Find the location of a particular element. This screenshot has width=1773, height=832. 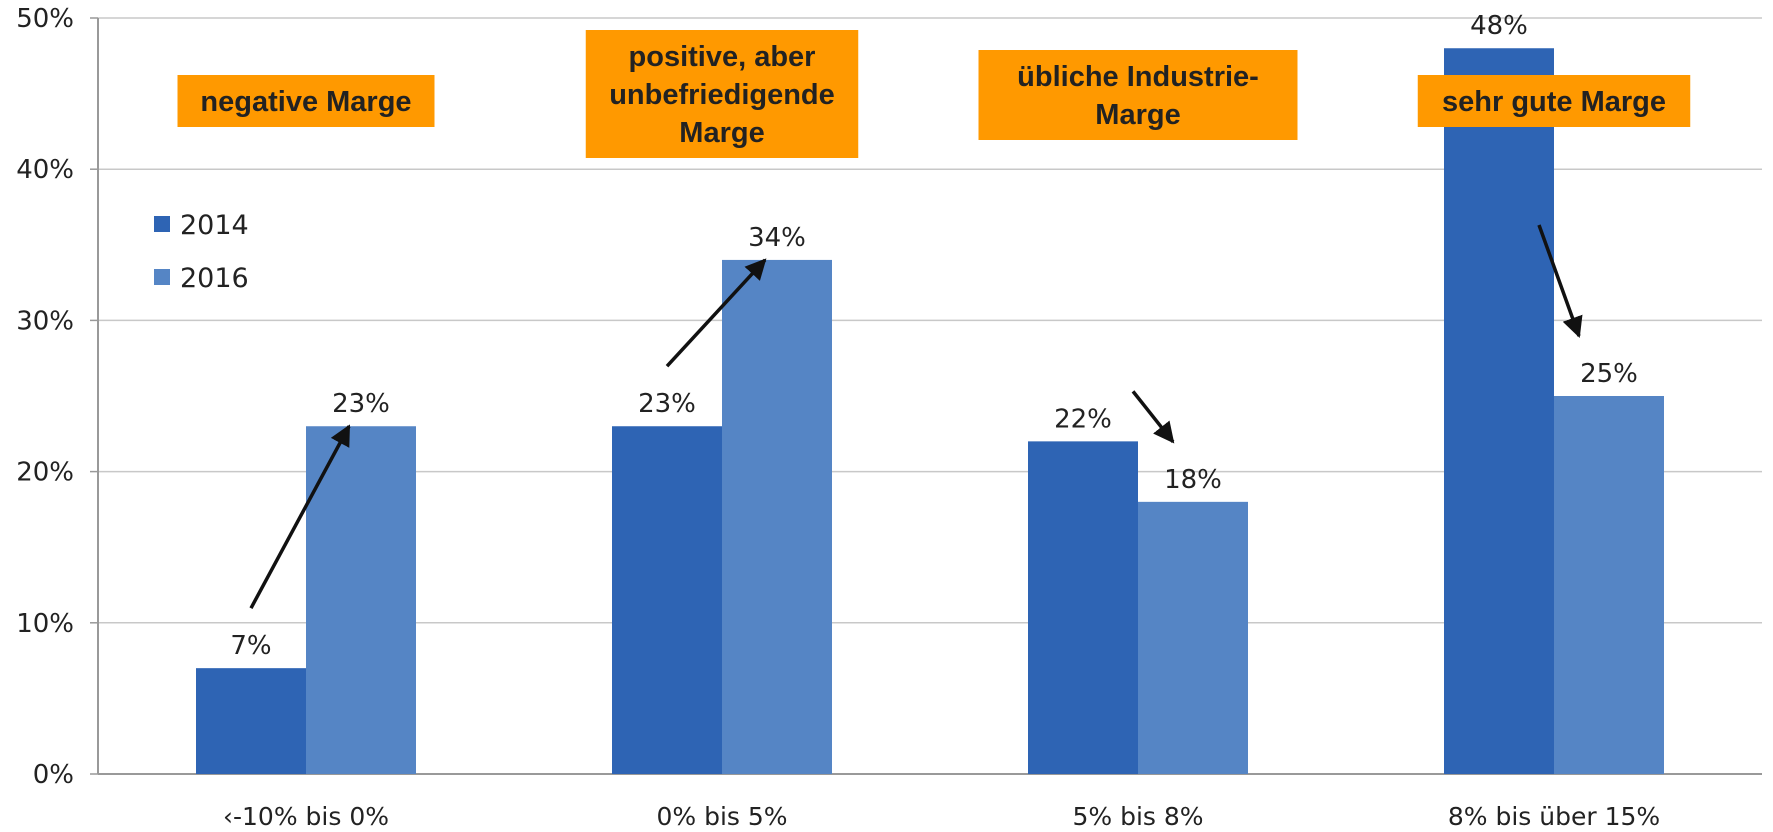

data-label-2016: 34% is located at coordinates (777, 238).